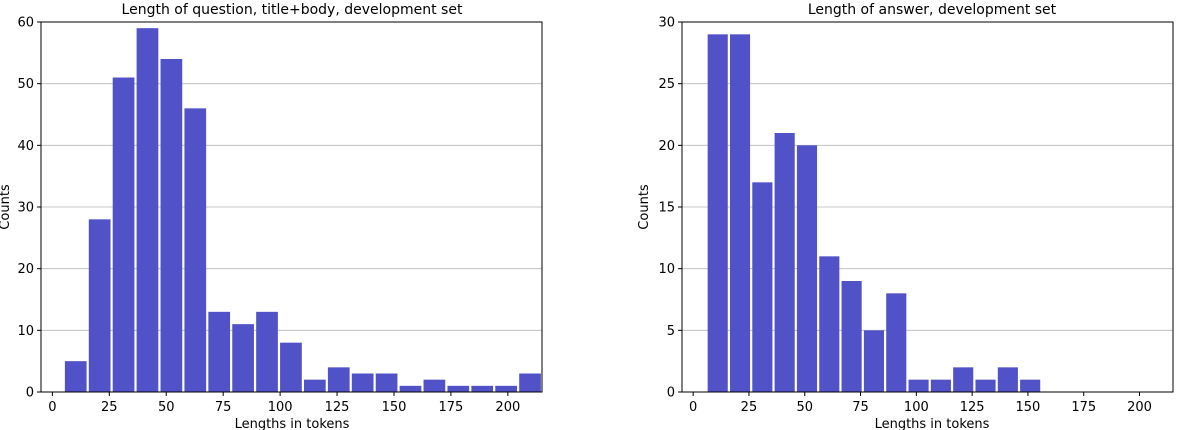 The height and width of the screenshot is (430, 1181). I want to click on y-tick-label: 60, so click(25, 23).